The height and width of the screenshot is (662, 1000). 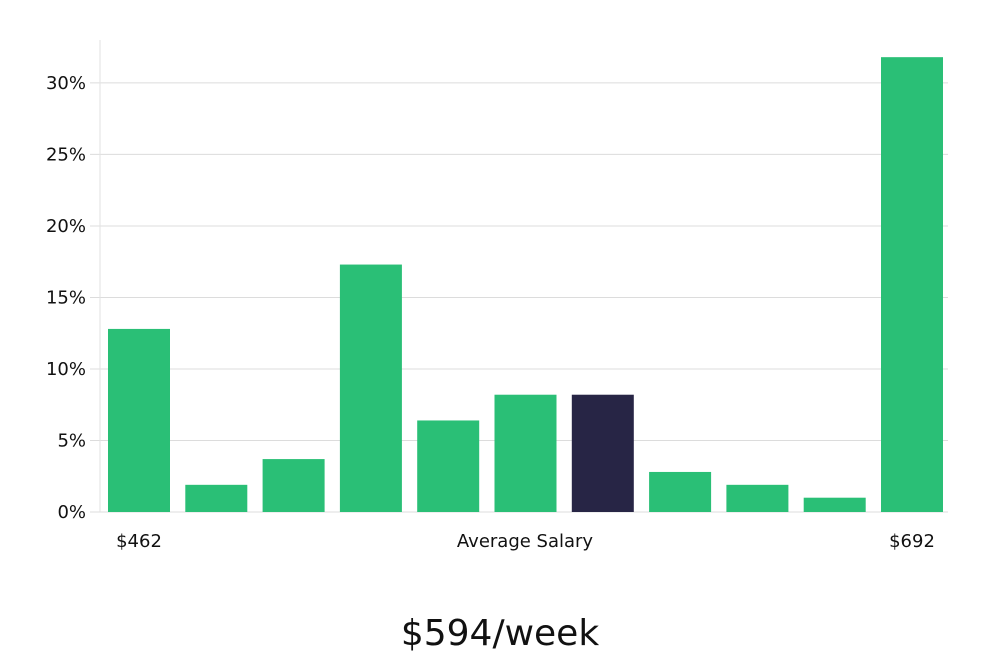 What do you see at coordinates (500, 633) in the screenshot?
I see `average-weekly-salary: $594/week` at bounding box center [500, 633].